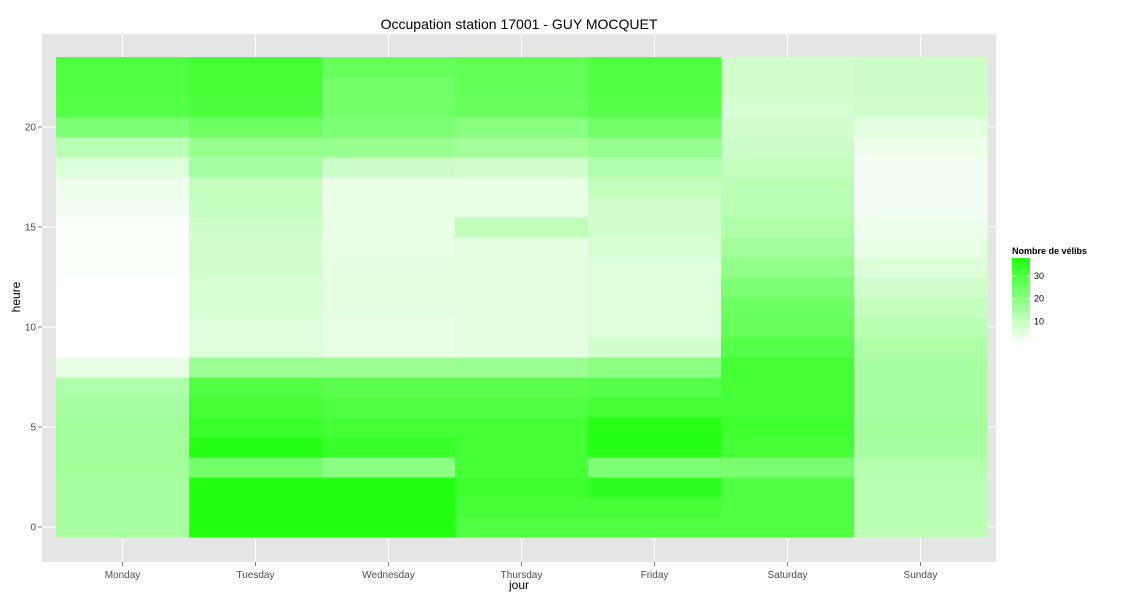 The width and height of the screenshot is (1125, 600). I want to click on color-legend: Nombre de vélibs 10 20 30, so click(1049, 295).